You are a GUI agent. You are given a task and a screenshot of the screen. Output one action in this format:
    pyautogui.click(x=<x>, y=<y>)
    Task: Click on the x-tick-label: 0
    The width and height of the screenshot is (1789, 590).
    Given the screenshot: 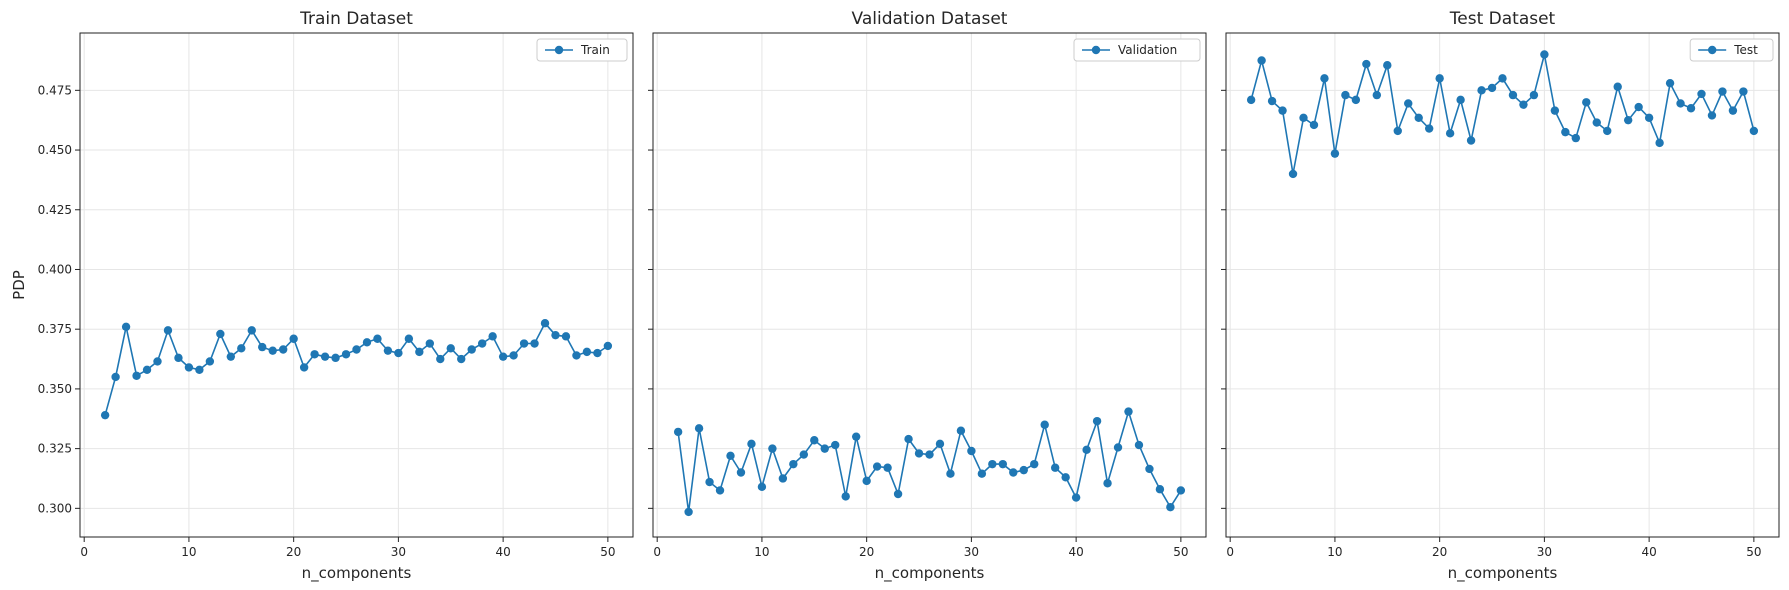 What is the action you would take?
    pyautogui.click(x=84, y=552)
    